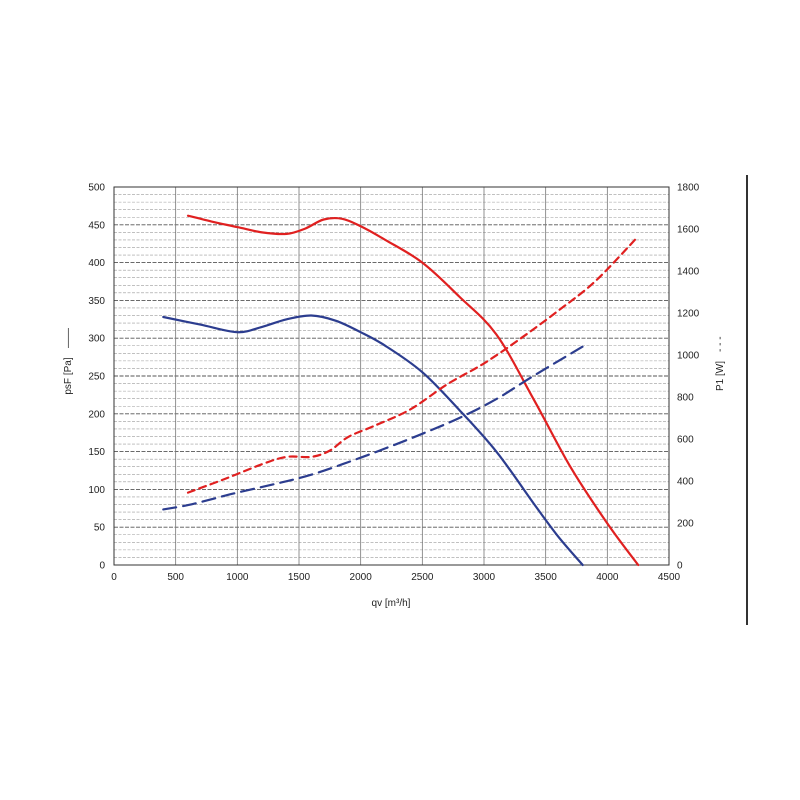  Describe the element at coordinates (96, 301) in the screenshot. I see `y-tick-label: 350` at that location.